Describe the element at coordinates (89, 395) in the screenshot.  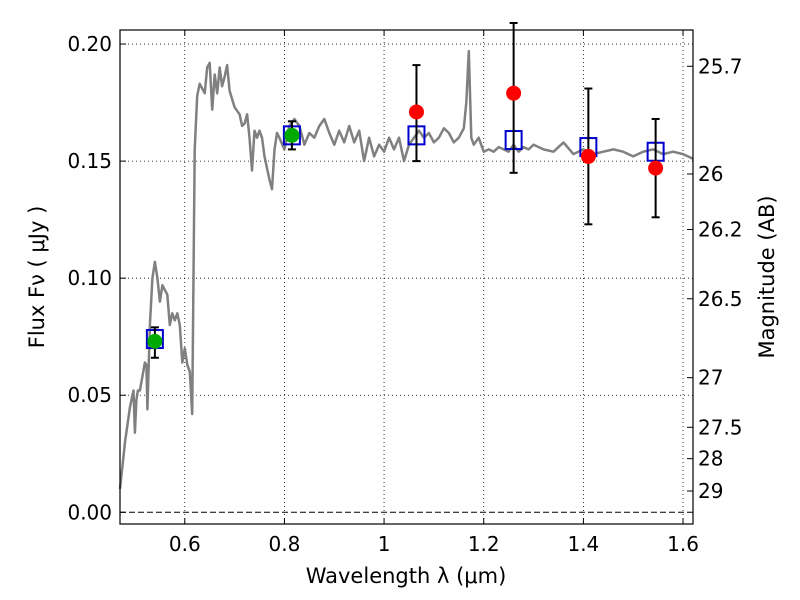
I see `y-tick-label: 0.05` at that location.